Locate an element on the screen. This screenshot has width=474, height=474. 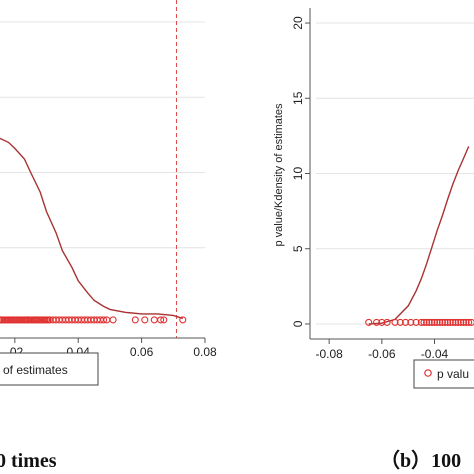
panel-a-x-tick-label: 0.06 is located at coordinates (142, 352).